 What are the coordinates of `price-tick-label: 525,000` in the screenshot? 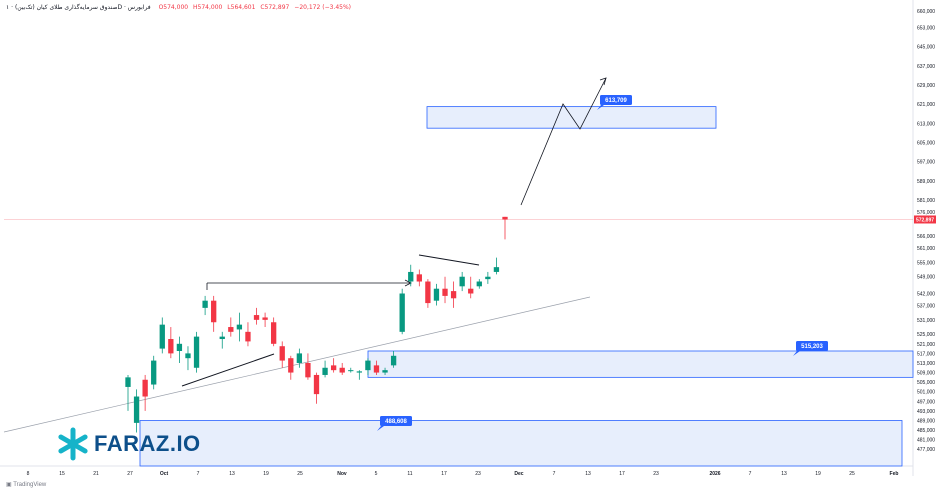 It's located at (926, 335).